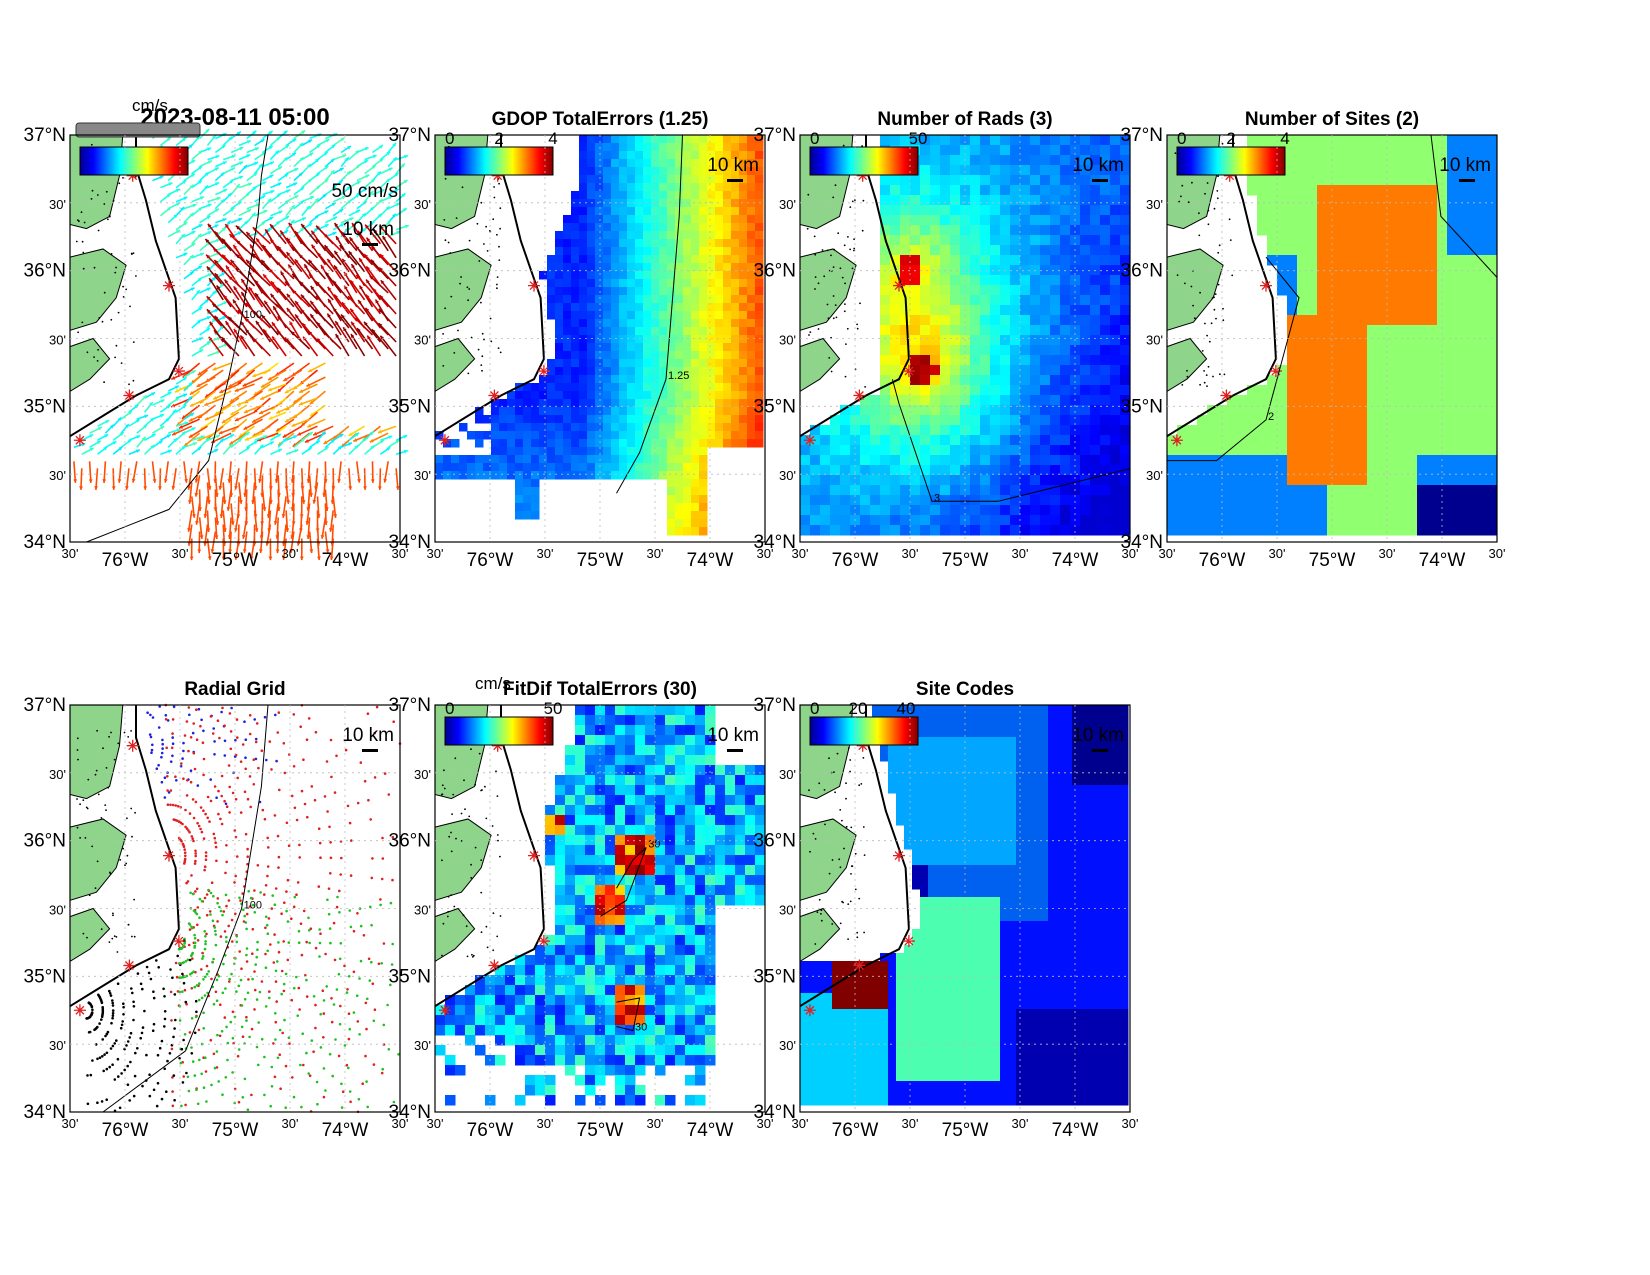 The image size is (1650, 1275). What do you see at coordinates (600, 119) in the screenshot?
I see `panel-title: GDOP TotalErrors (1.25)` at bounding box center [600, 119].